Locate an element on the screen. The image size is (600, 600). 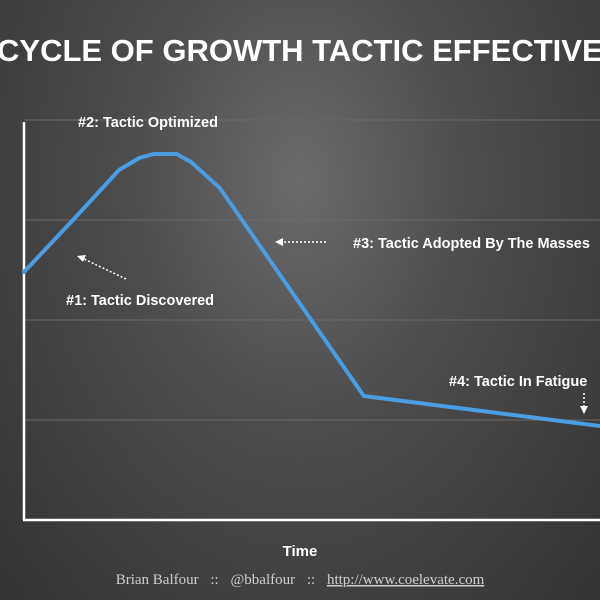
arrow-adopted is located at coordinates (300, 242).